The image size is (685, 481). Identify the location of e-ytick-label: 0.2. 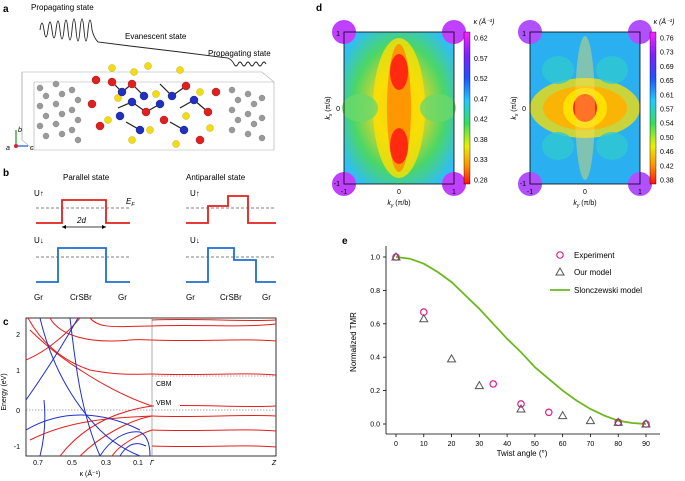
(375, 391).